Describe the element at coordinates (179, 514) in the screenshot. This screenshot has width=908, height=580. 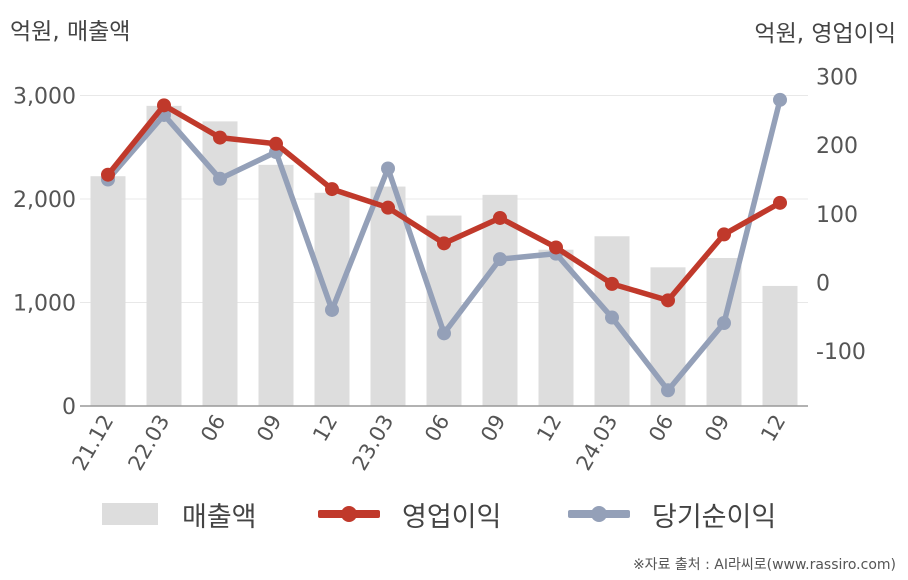
I see `legend-item-revenue: 매출액` at that location.